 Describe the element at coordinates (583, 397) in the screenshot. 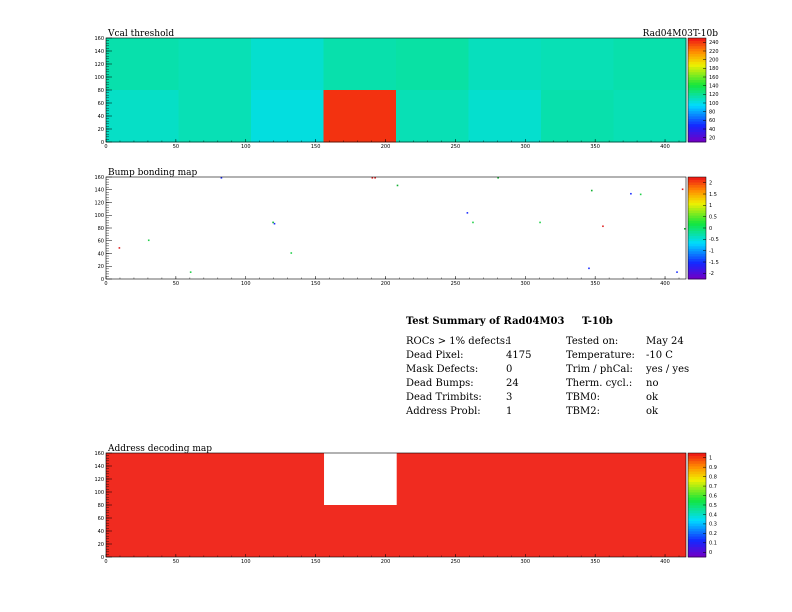

I see `summary-label: TBM0:` at that location.